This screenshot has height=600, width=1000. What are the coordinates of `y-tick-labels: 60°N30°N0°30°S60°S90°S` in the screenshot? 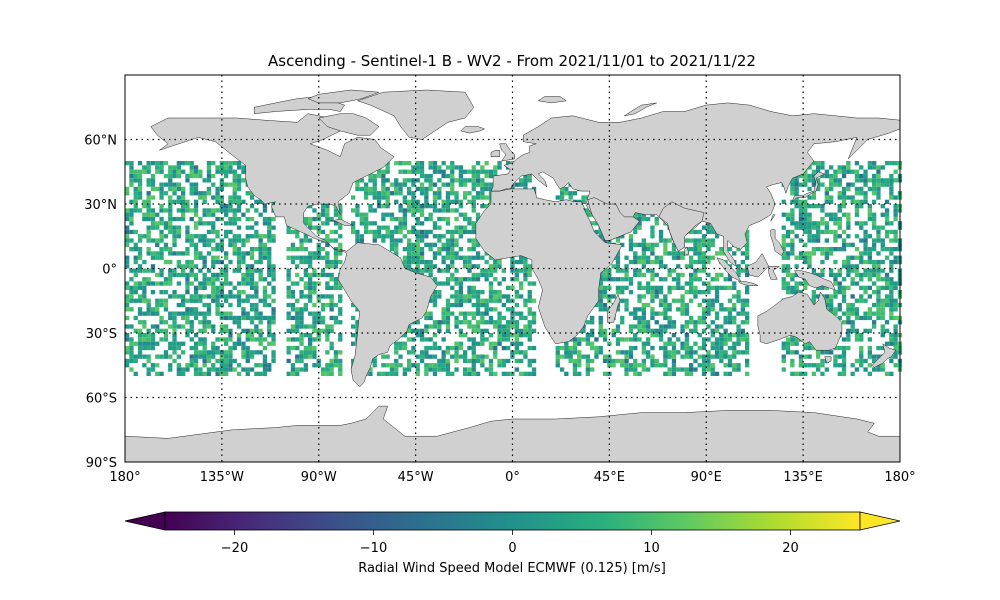 It's located at (100, 303).